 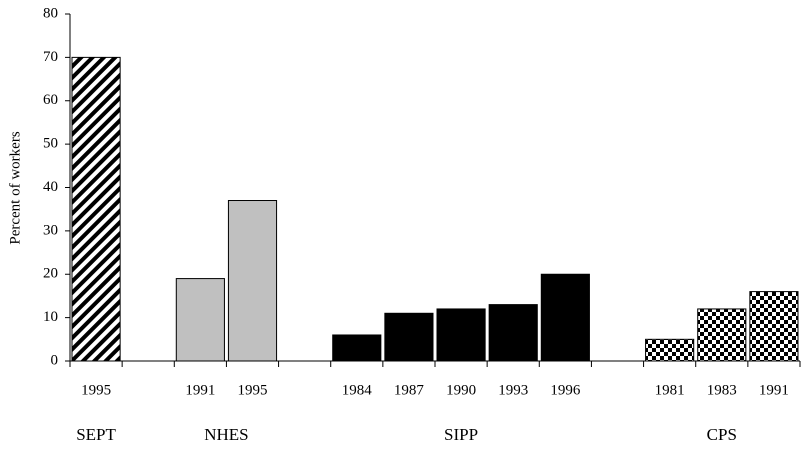 I want to click on y-tick-label: 0, so click(x=55, y=360).